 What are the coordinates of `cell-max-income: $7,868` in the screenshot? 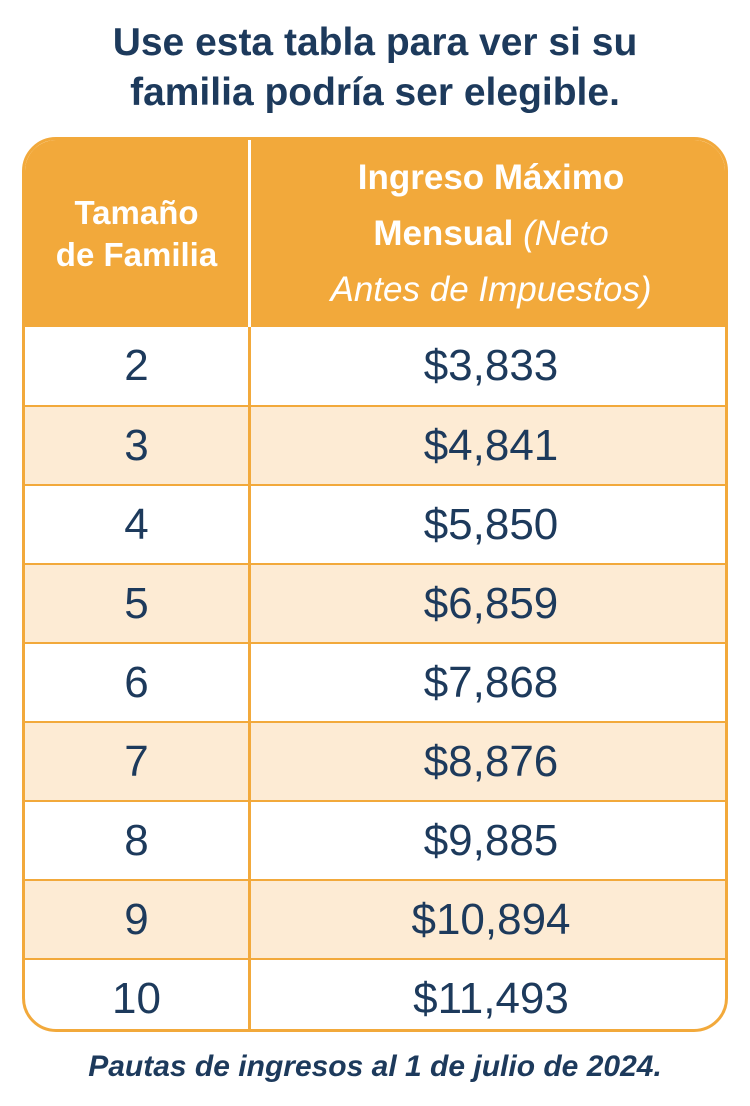 It's located at (491, 682).